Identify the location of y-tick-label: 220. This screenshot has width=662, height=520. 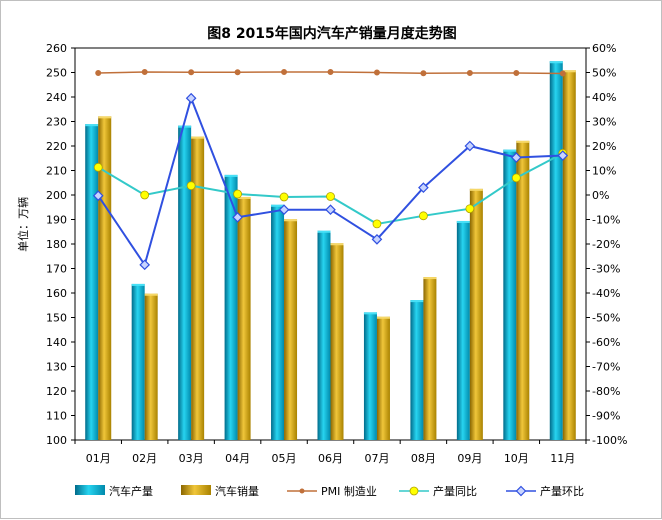
(56, 146).